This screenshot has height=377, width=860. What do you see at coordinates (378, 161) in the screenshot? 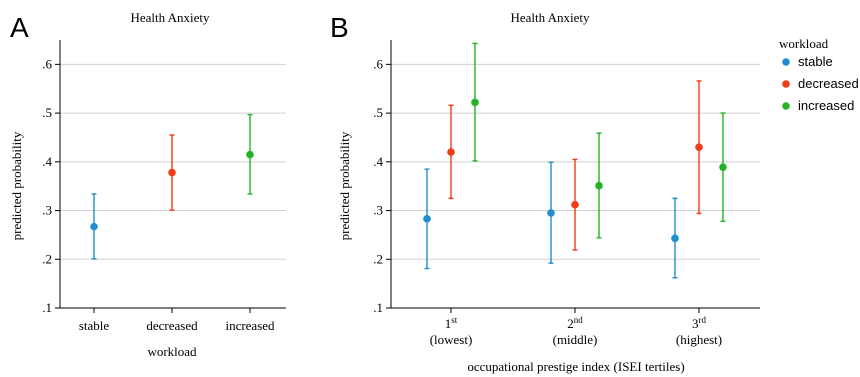
I see `panel-b-ytick-label: .4` at bounding box center [378, 161].